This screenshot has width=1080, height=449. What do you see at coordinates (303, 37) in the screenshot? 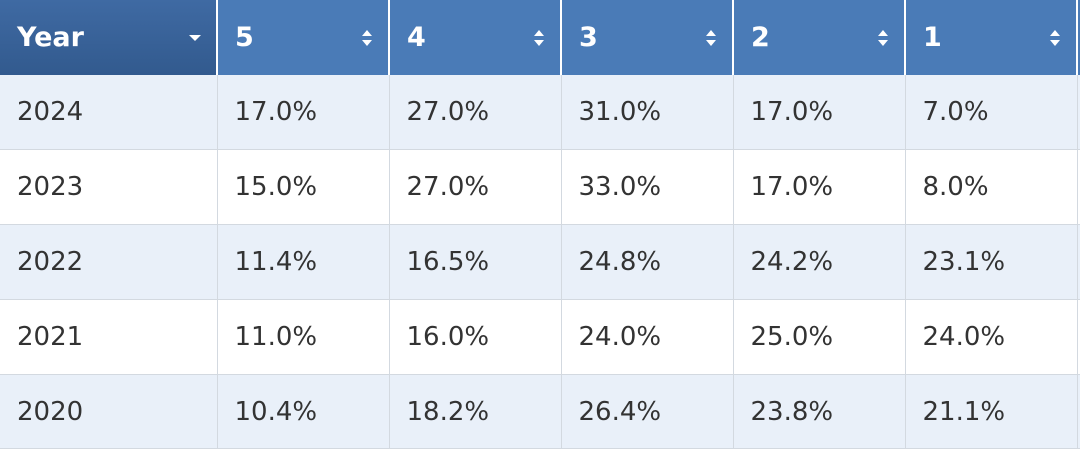
I see `column-header: 5` at bounding box center [303, 37].